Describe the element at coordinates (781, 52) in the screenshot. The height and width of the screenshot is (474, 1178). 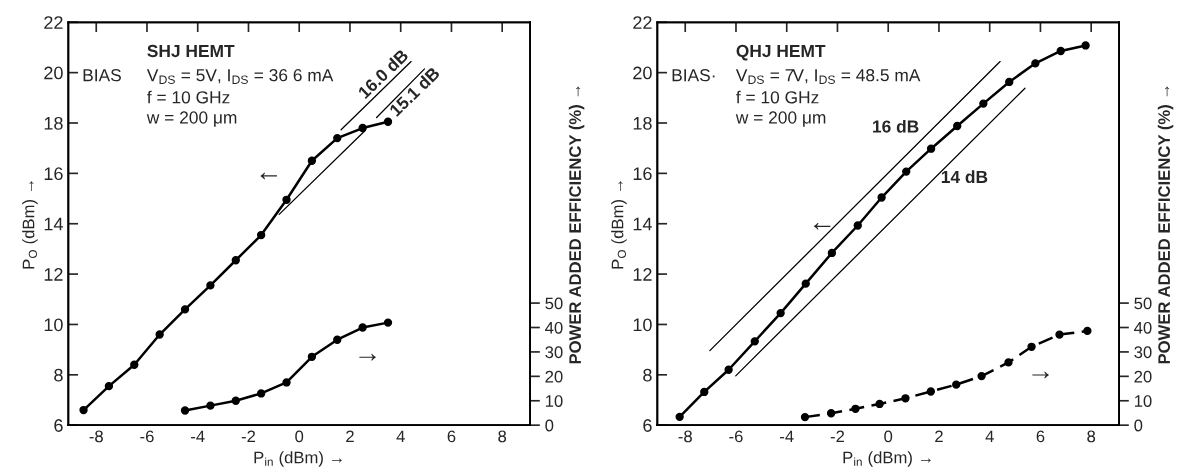
I see `annotation: QHJ HEMT` at that location.